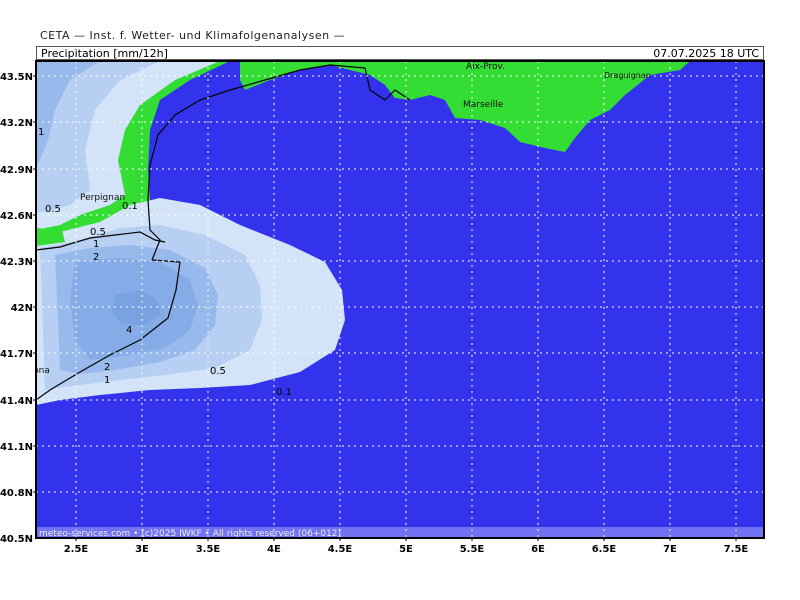 This screenshot has width=800, height=600. I want to click on parameter-label: Precipitation [mm/12h], so click(104, 53).